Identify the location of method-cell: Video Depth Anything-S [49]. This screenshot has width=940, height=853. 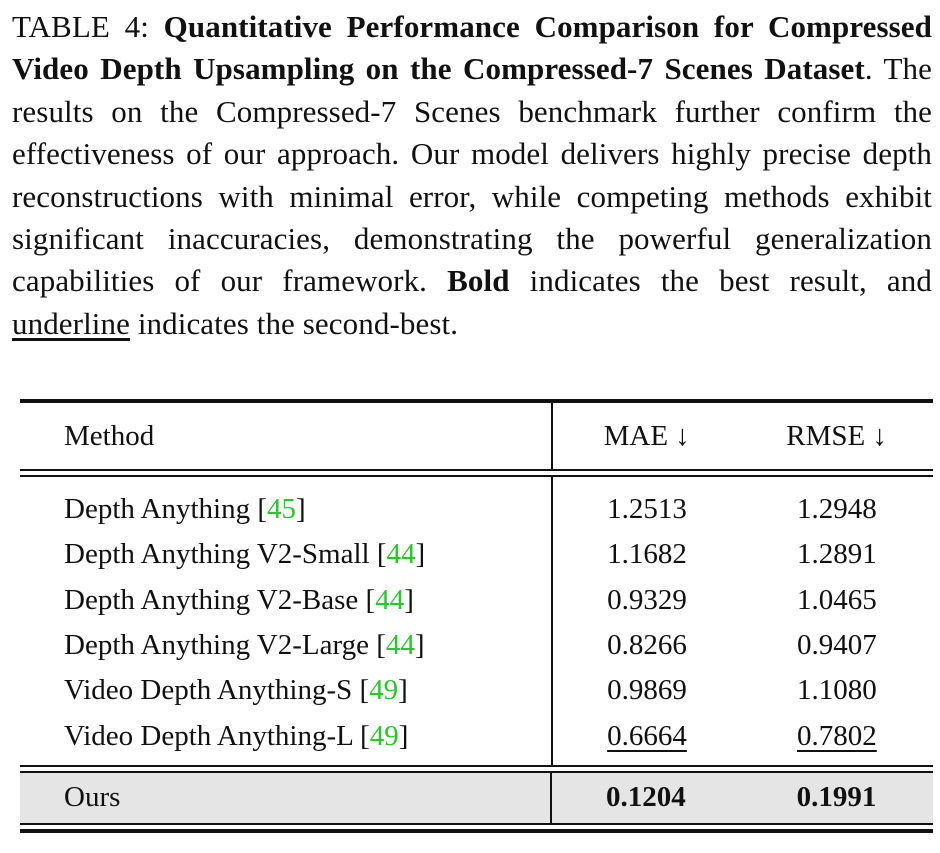
(236, 690).